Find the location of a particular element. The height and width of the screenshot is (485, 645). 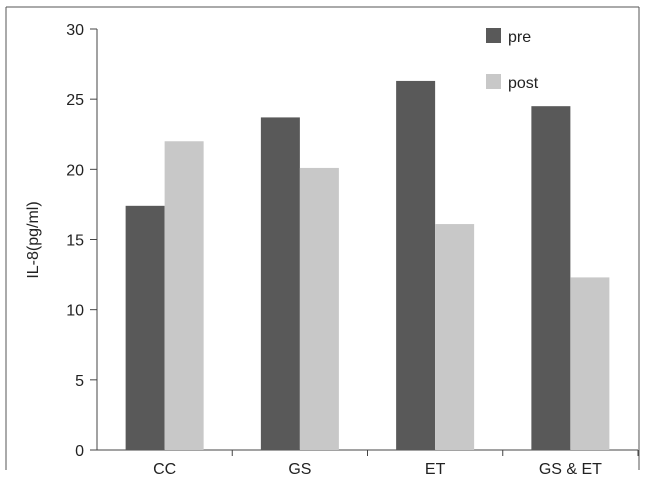

bar-pre-gs is located at coordinates (280, 283).